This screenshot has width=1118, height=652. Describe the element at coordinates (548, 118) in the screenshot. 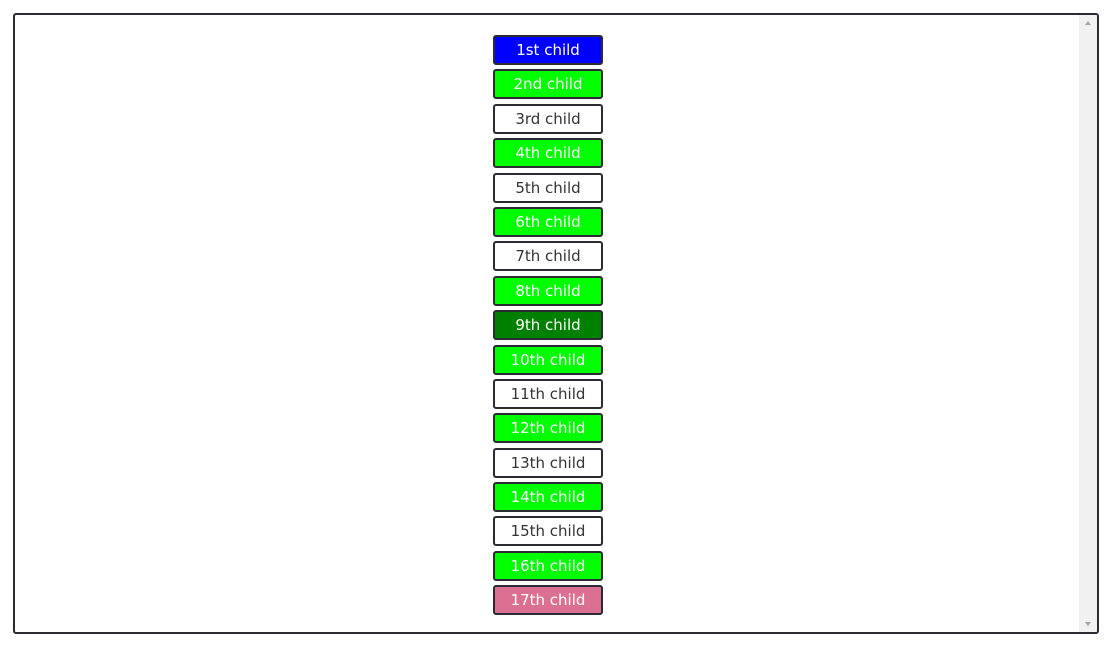

I see `child-item: 3rd child` at that location.